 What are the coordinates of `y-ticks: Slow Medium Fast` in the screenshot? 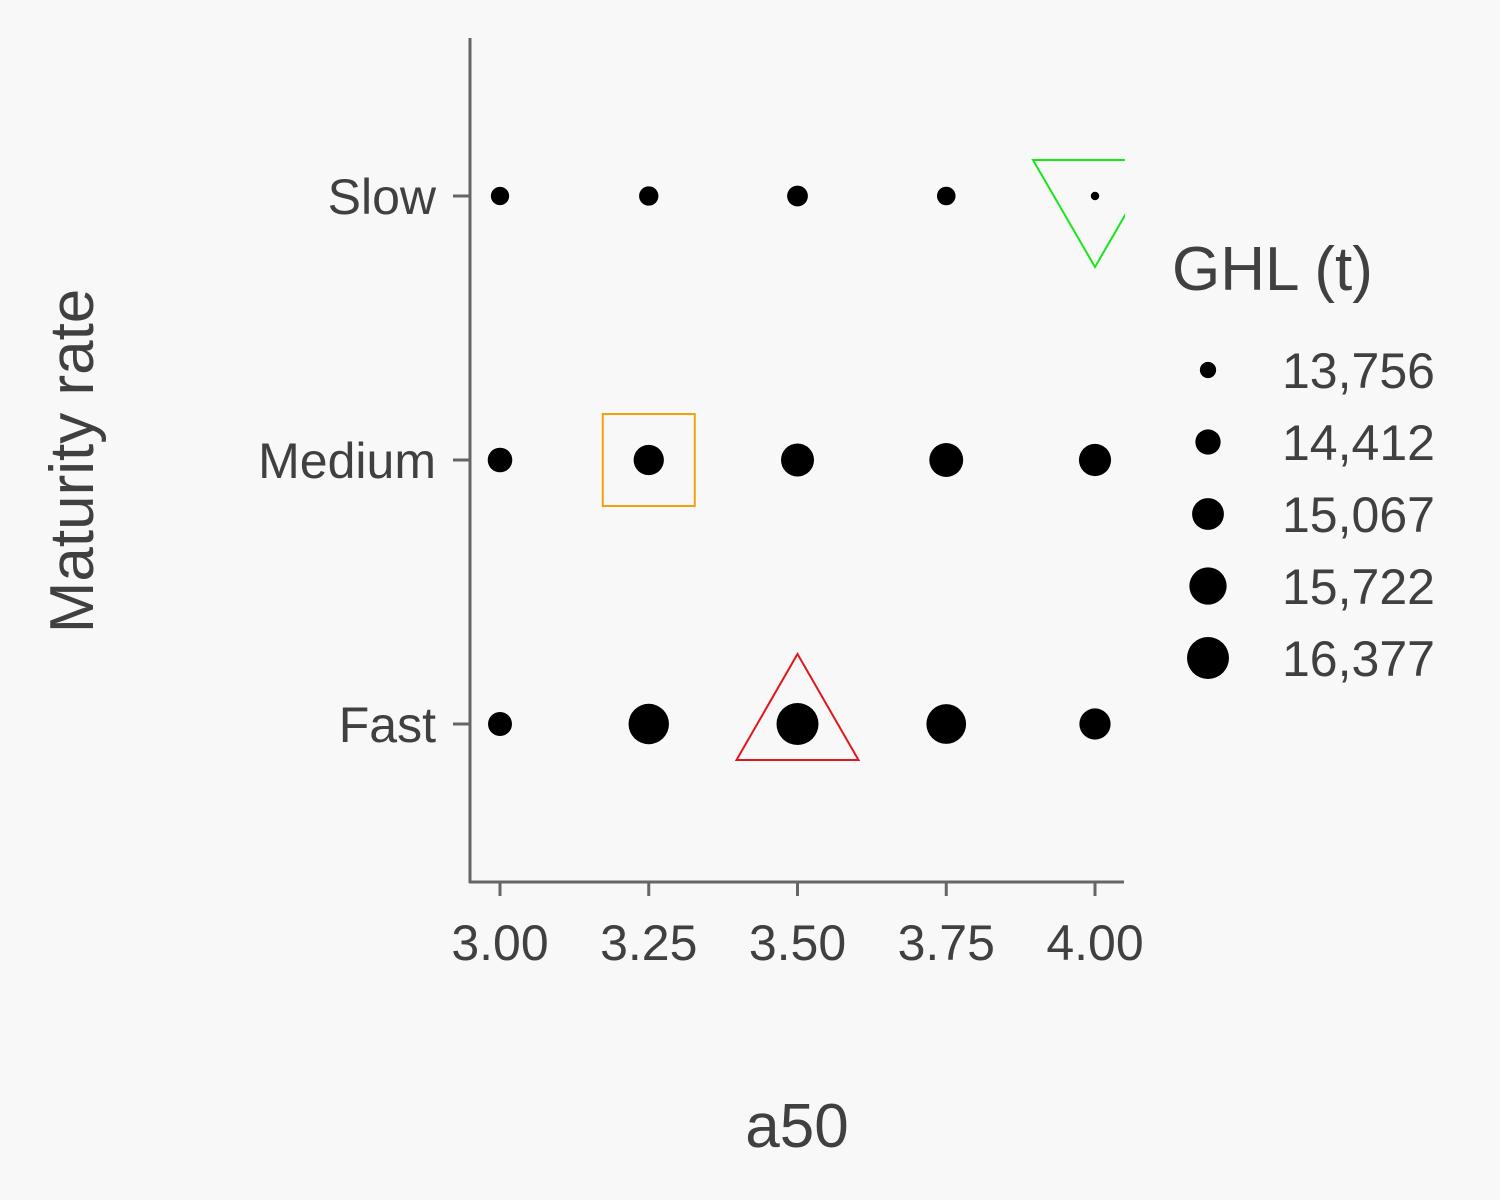 It's located at (363, 461).